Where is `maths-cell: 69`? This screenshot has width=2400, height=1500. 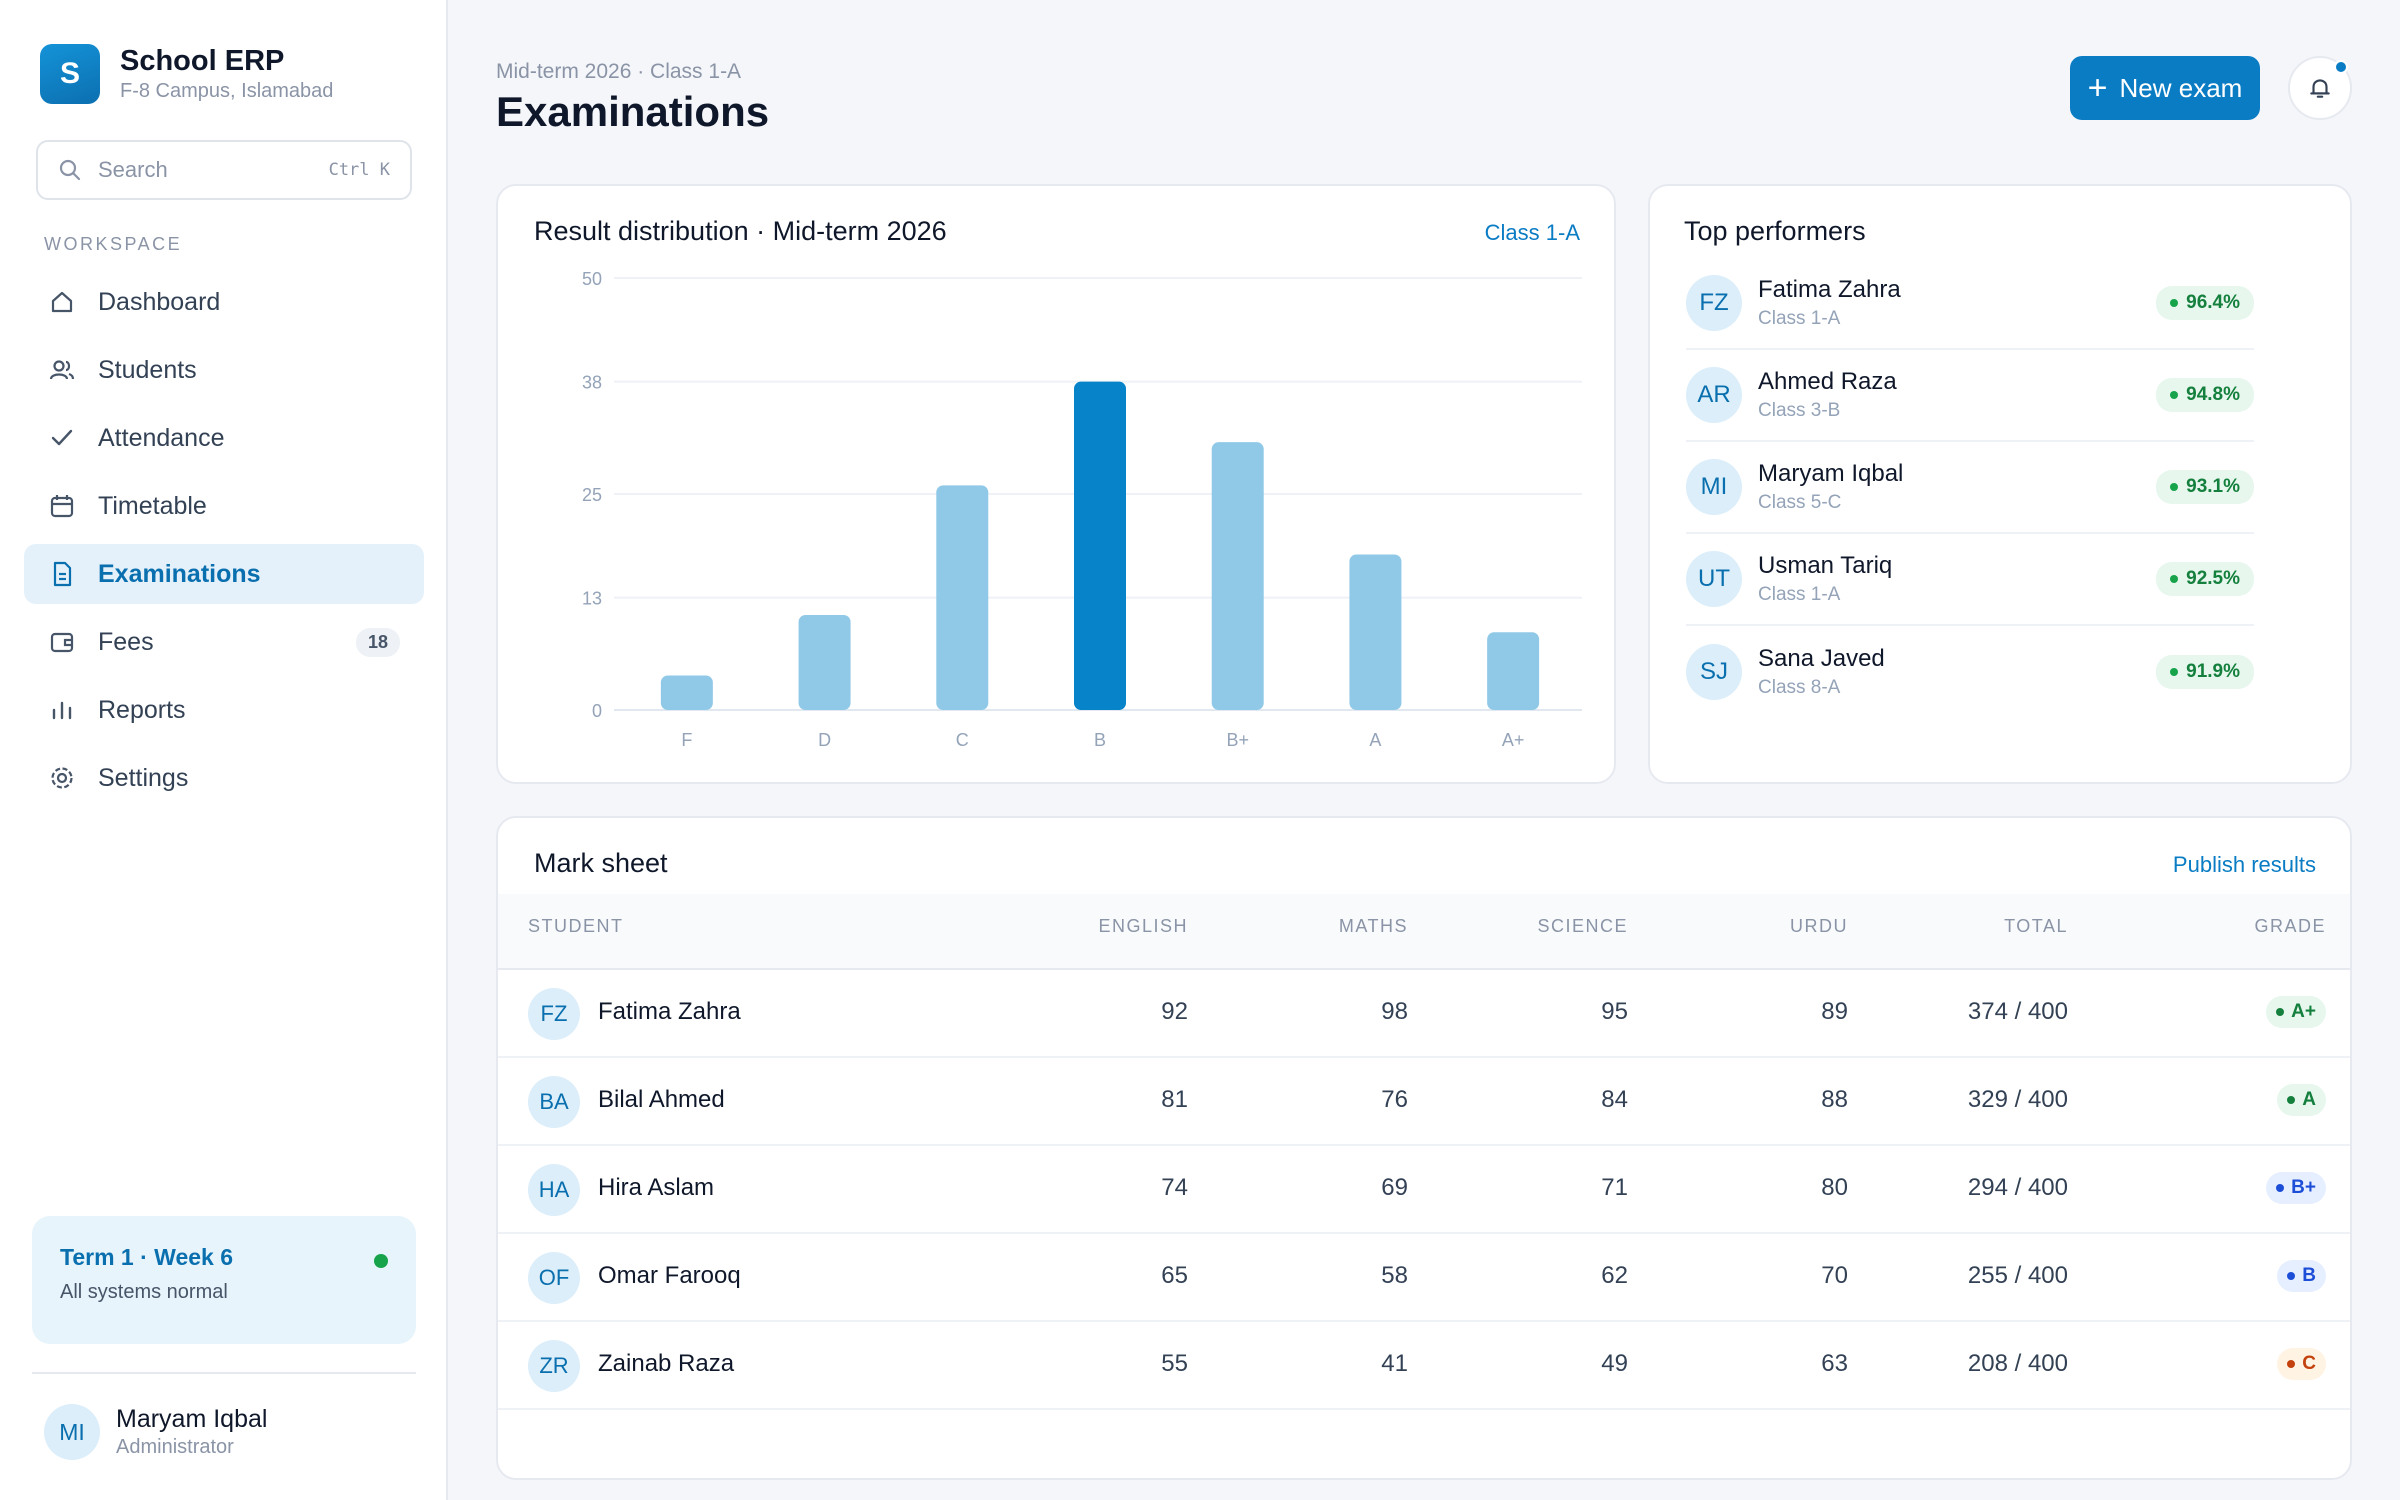 maths-cell: 69 is located at coordinates (1394, 1187).